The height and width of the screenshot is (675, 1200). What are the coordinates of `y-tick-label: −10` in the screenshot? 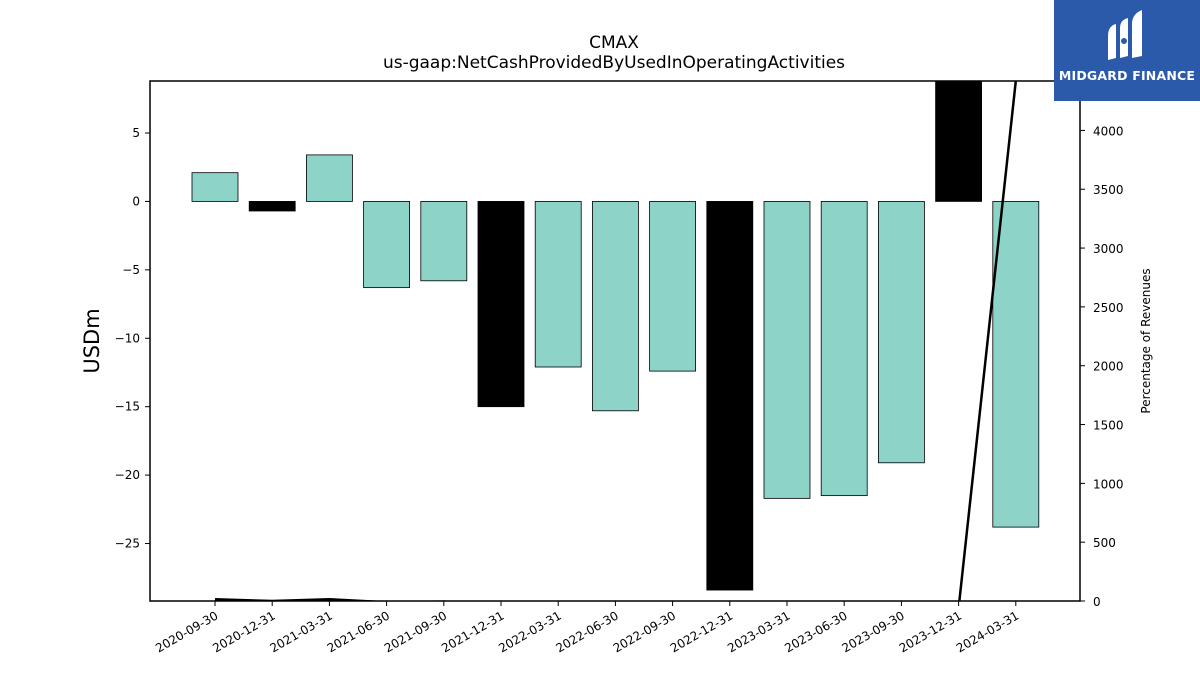 It's located at (127, 338).